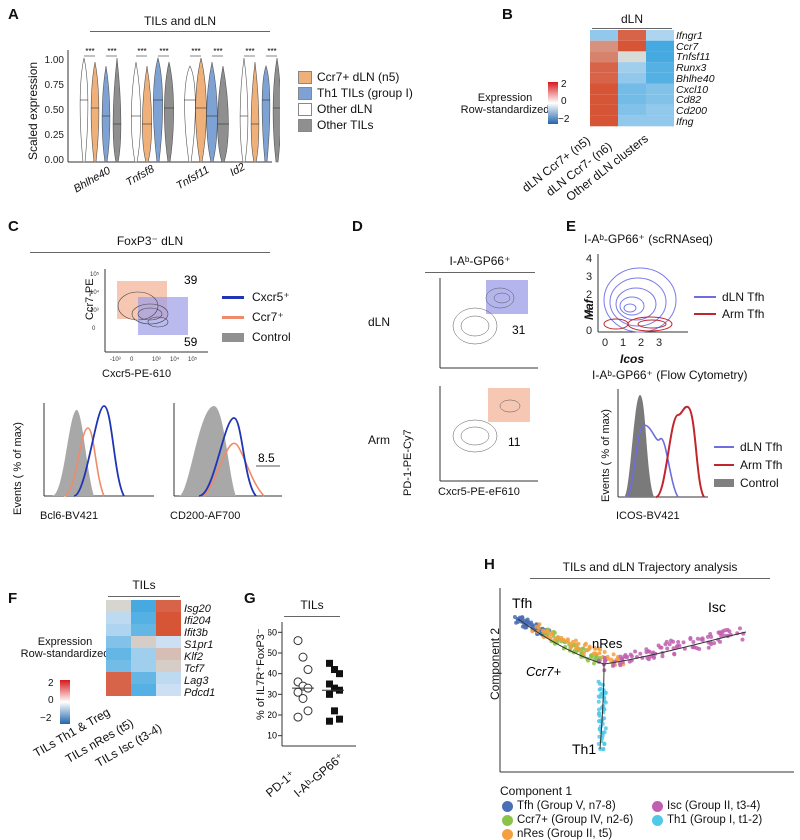  Describe the element at coordinates (650, 578) in the screenshot. I see `panel-h-title-rule` at that location.